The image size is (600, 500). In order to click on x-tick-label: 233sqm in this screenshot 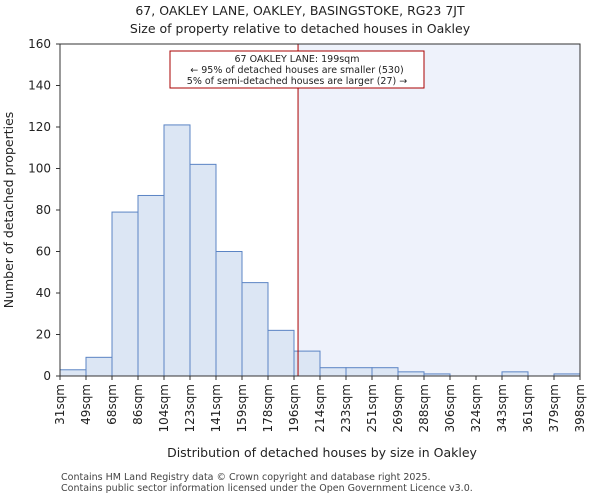, I will do `click(346, 408)`.